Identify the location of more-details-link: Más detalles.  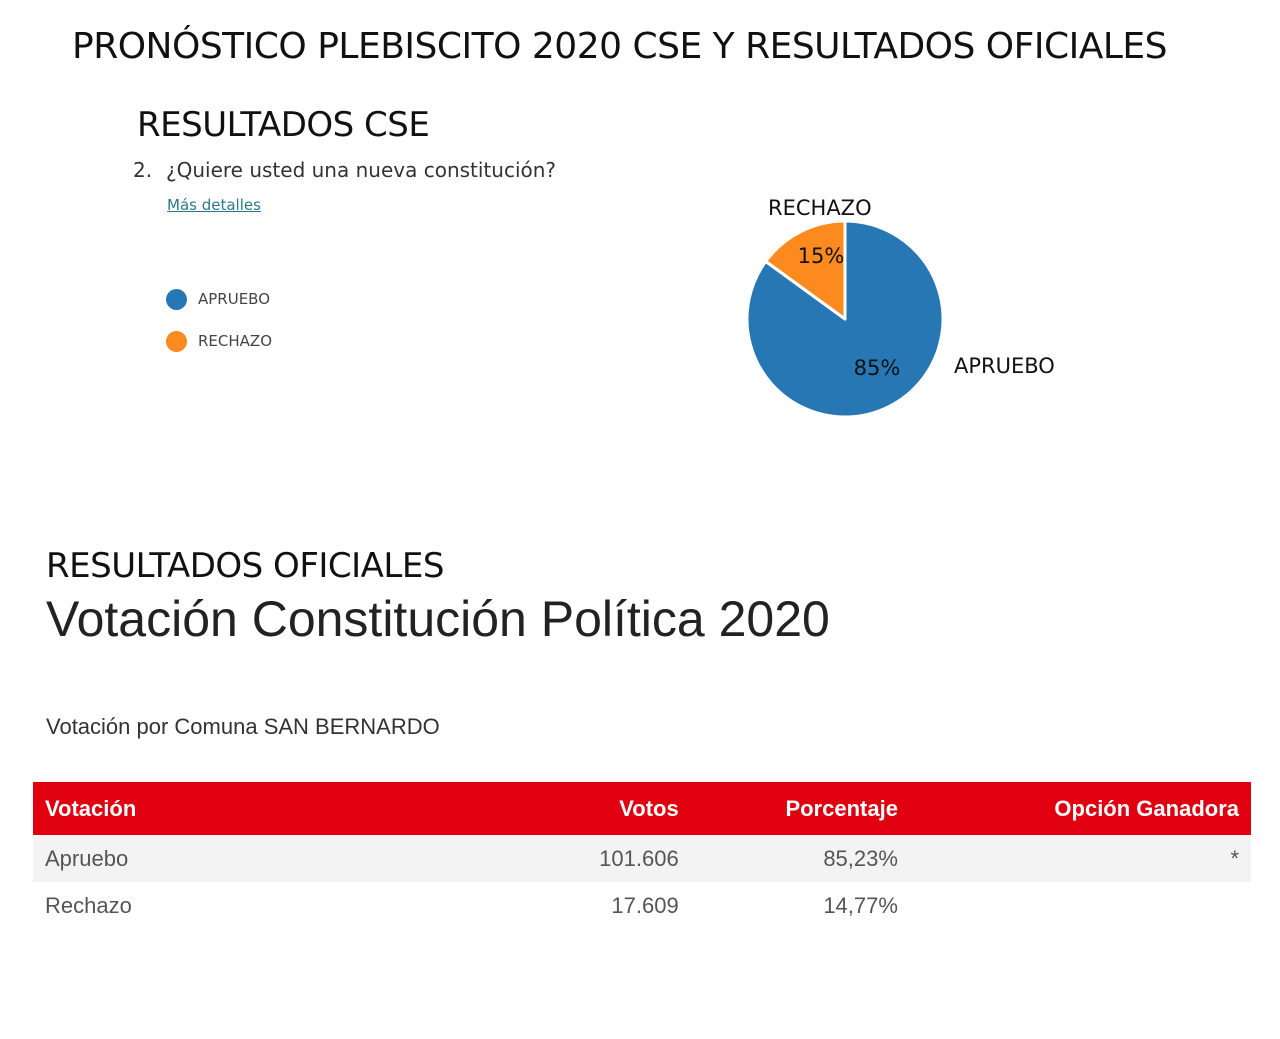
(214, 205).